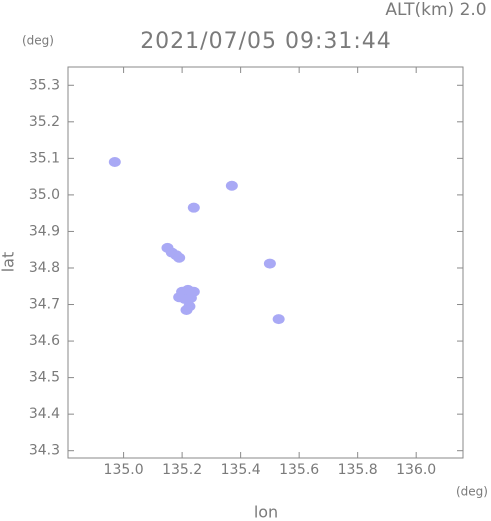 This screenshot has height=521, width=491. What do you see at coordinates (182, 470) in the screenshot?
I see `x-tick-label: 135.2` at bounding box center [182, 470].